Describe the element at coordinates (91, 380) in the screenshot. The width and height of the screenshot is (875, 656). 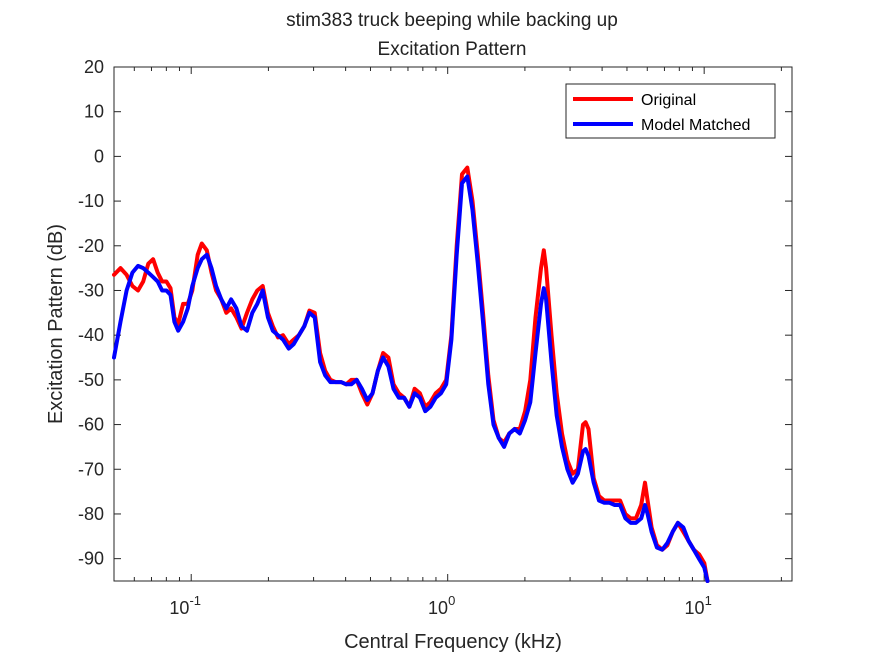
I see `y-tick-label: -50` at that location.